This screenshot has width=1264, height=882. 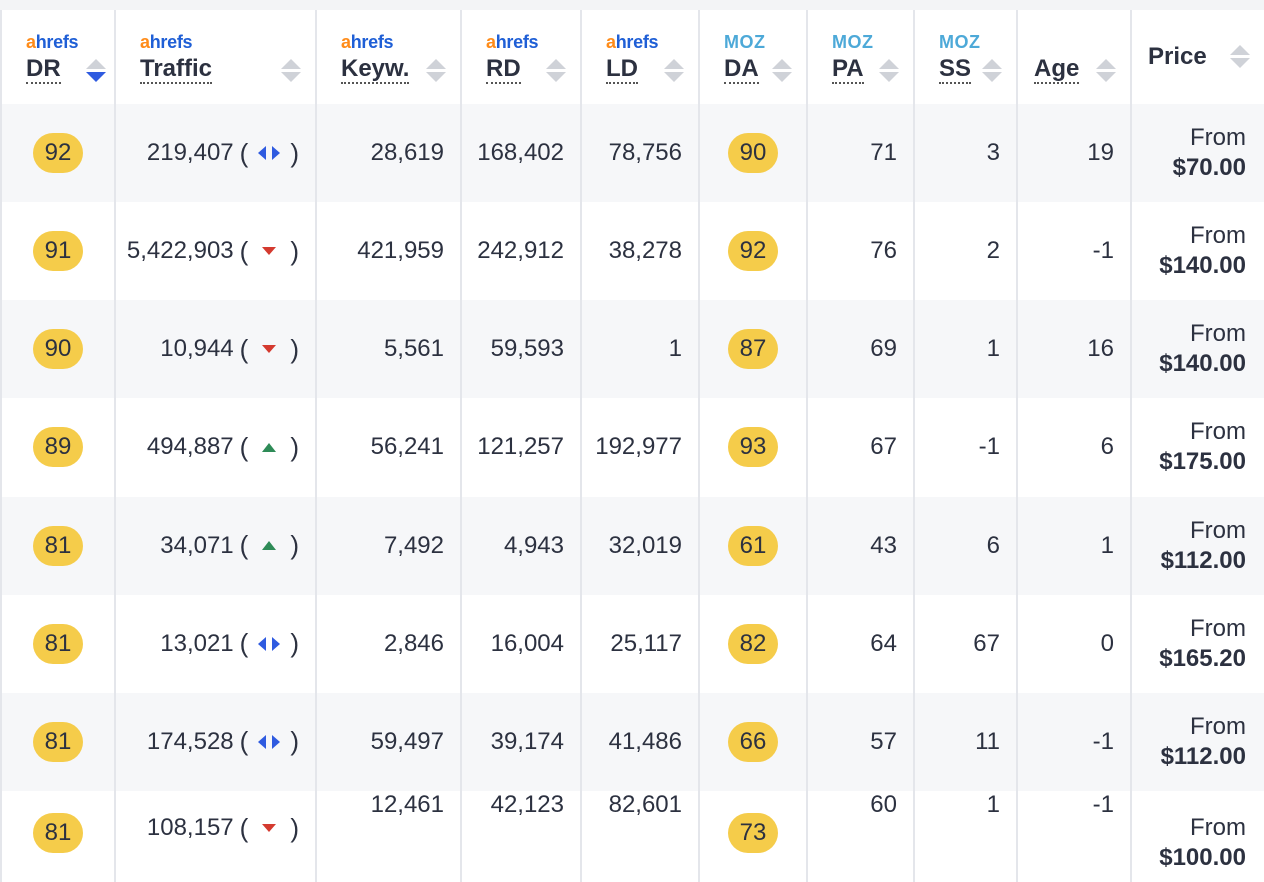 I want to click on price-cell: From $175.00, so click(x=1197, y=447).